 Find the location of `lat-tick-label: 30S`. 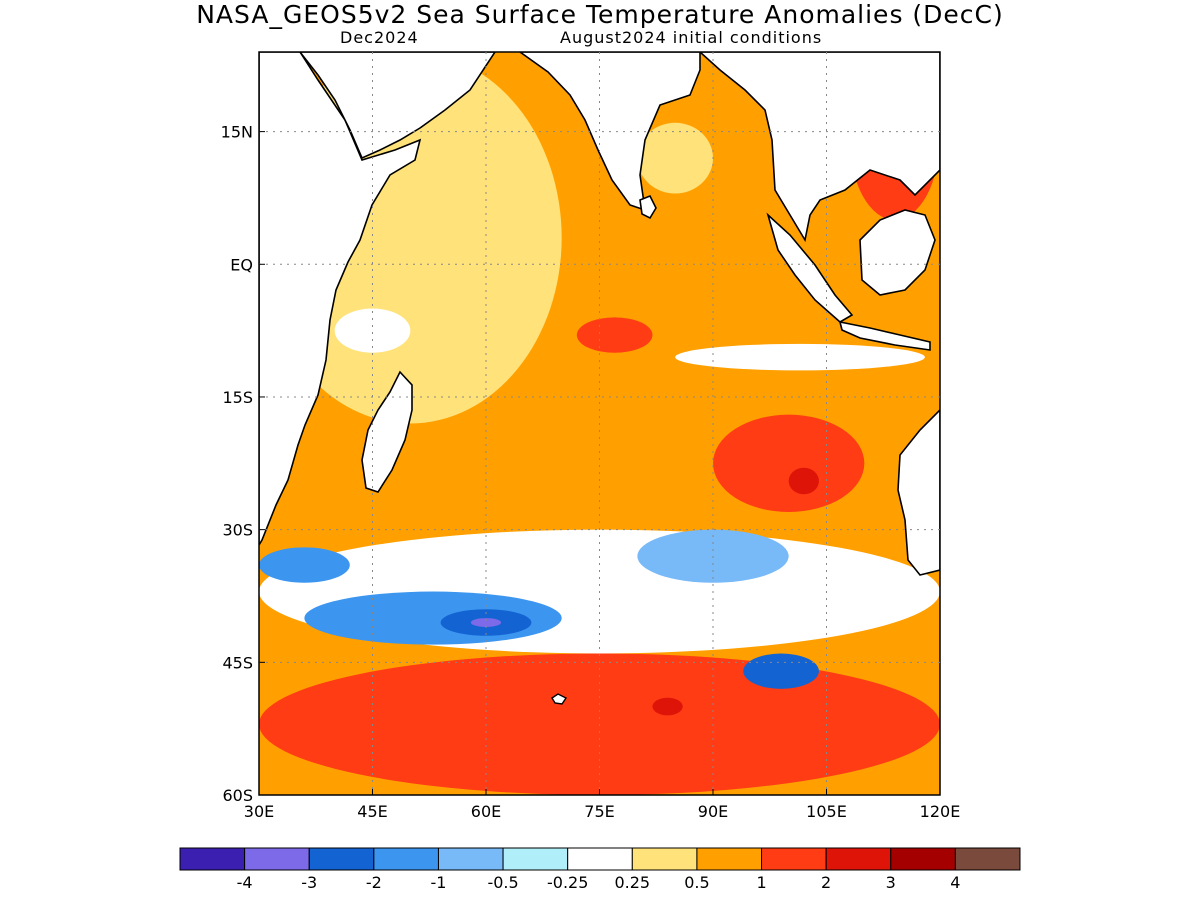

lat-tick-label: 30S is located at coordinates (237, 530).